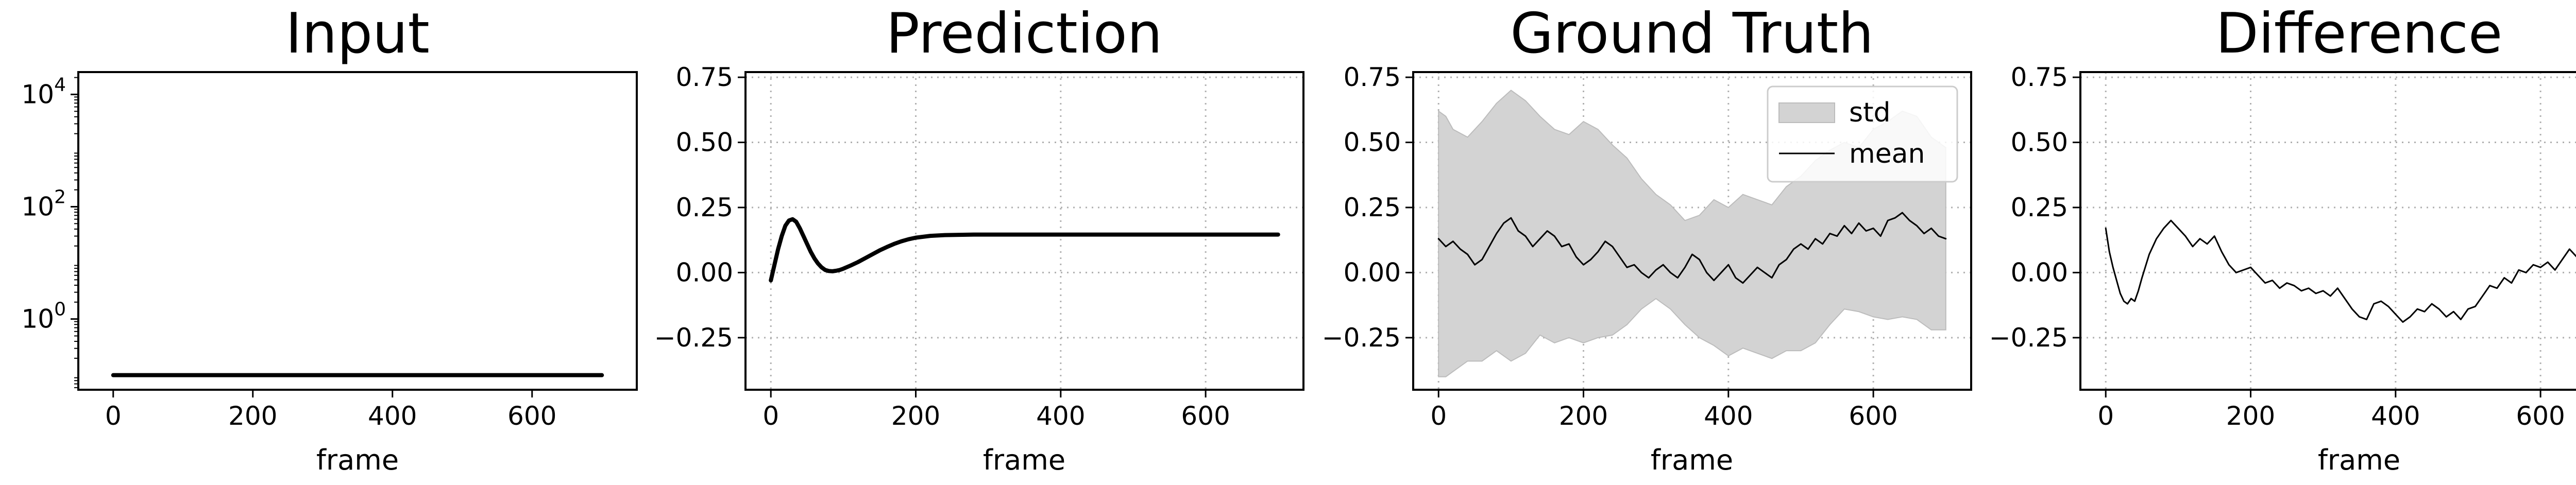  Describe the element at coordinates (1887, 153) in the screenshot. I see `legend-label-mean: mean` at that location.